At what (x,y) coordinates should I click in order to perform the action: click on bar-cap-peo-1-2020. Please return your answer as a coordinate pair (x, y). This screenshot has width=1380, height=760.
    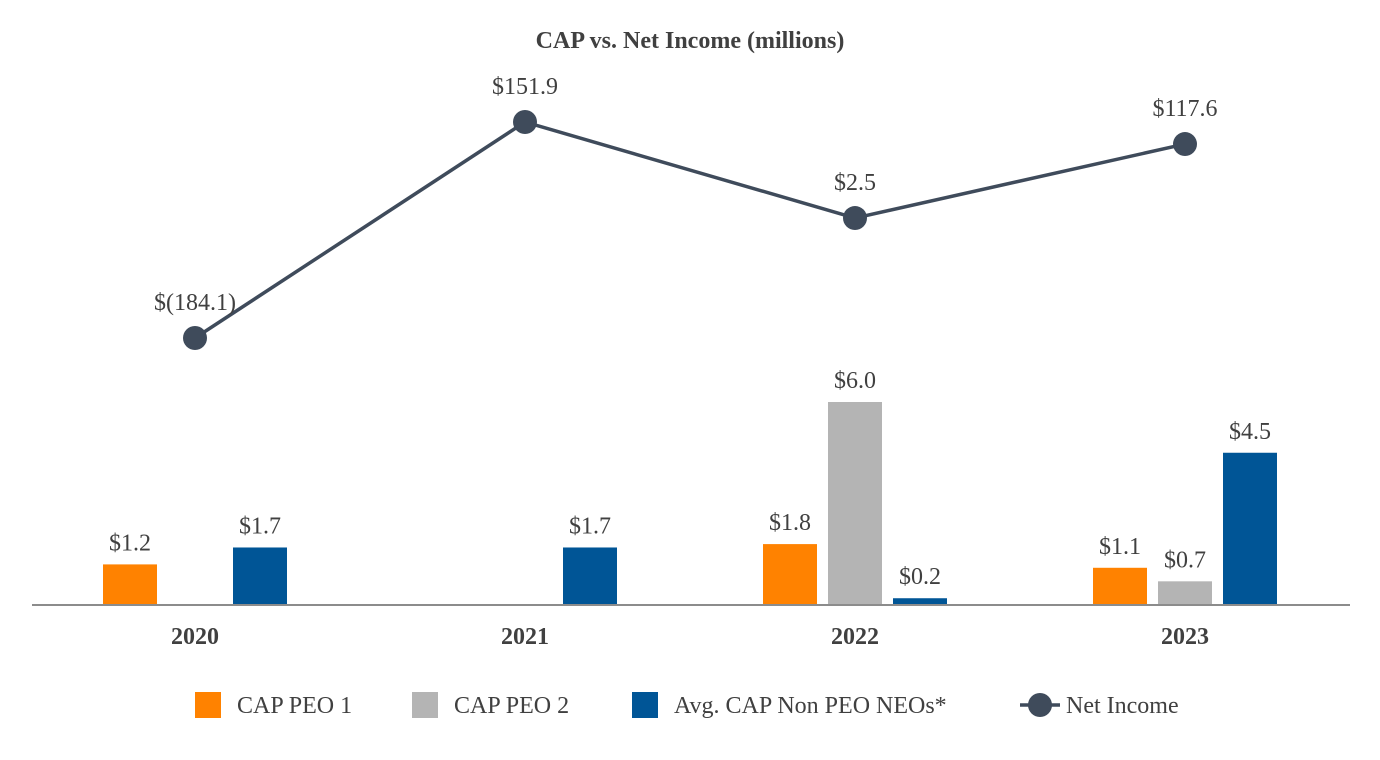
    Looking at the image, I should click on (130, 584).